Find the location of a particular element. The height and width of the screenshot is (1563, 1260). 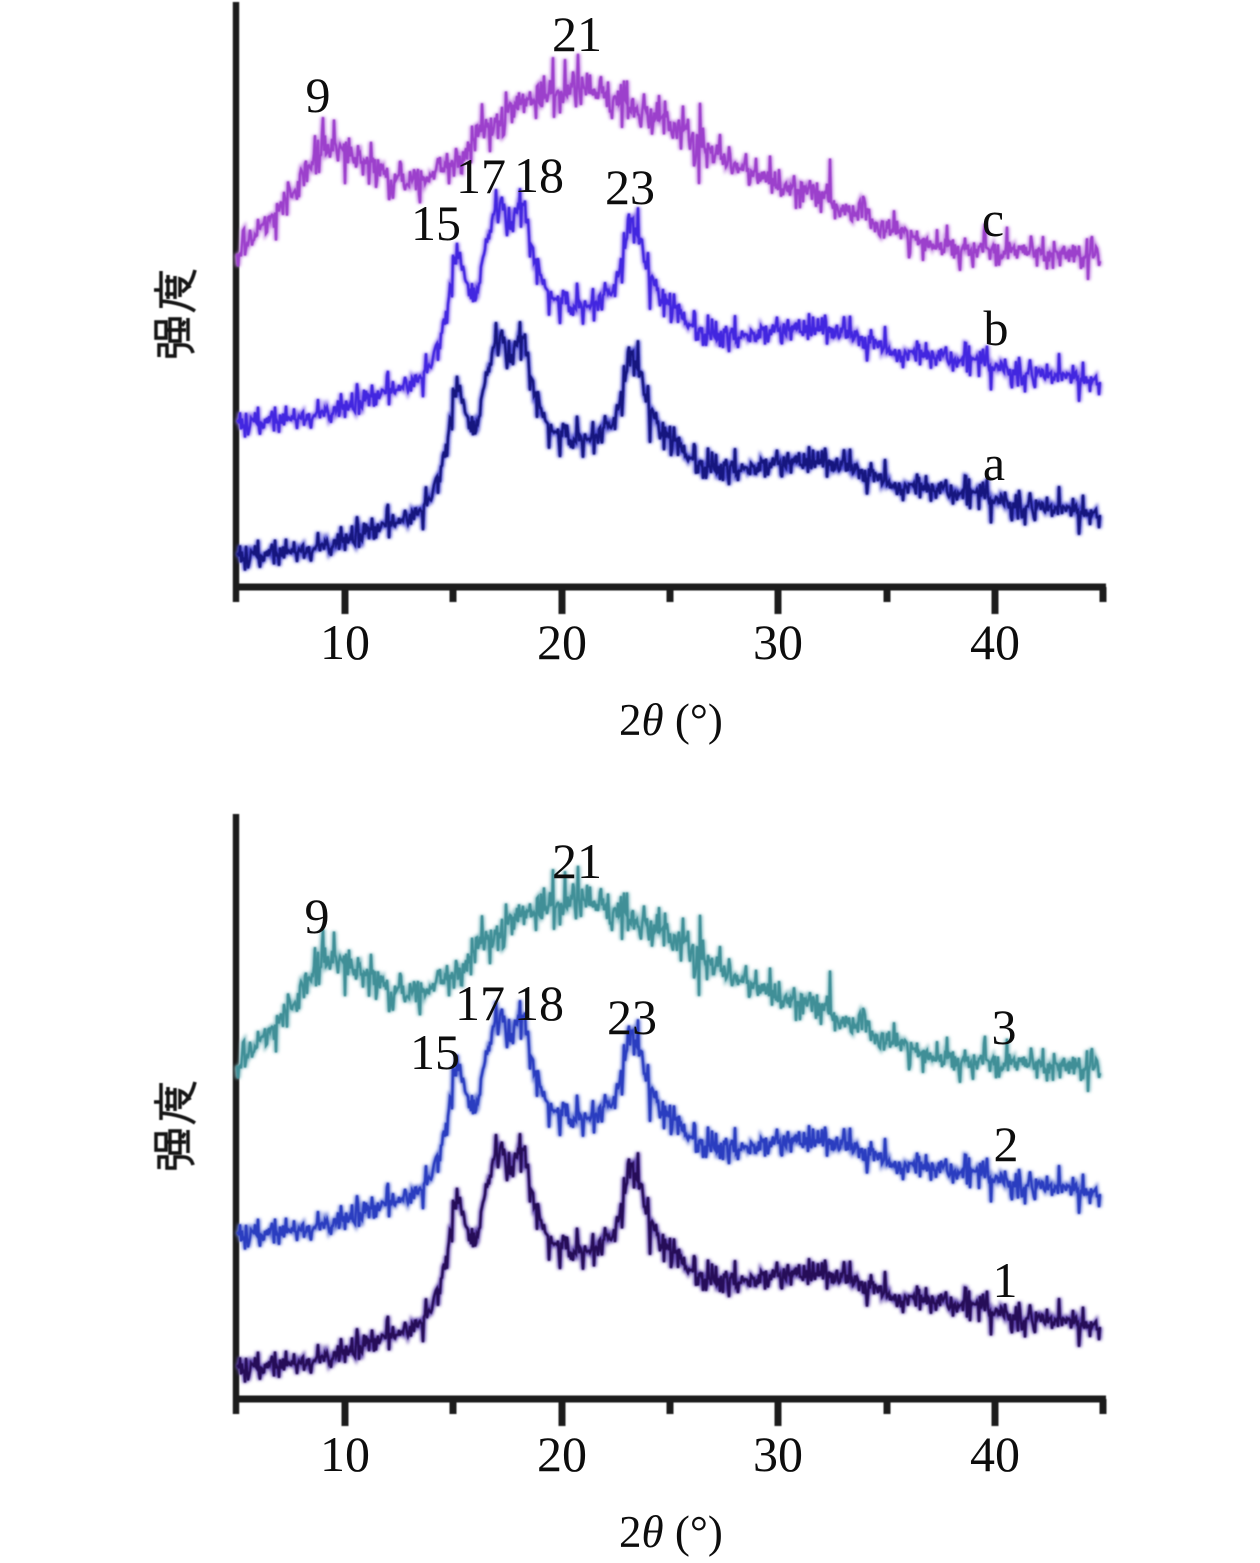

svg-text: c is located at coordinates (993, 219).